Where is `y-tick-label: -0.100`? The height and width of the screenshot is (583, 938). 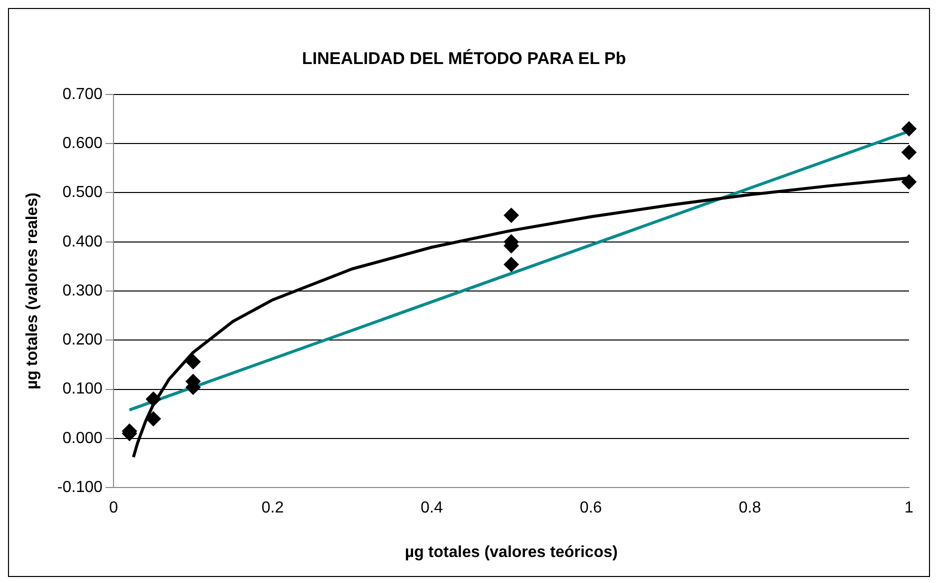
y-tick-label: -0.100 is located at coordinates (80, 487).